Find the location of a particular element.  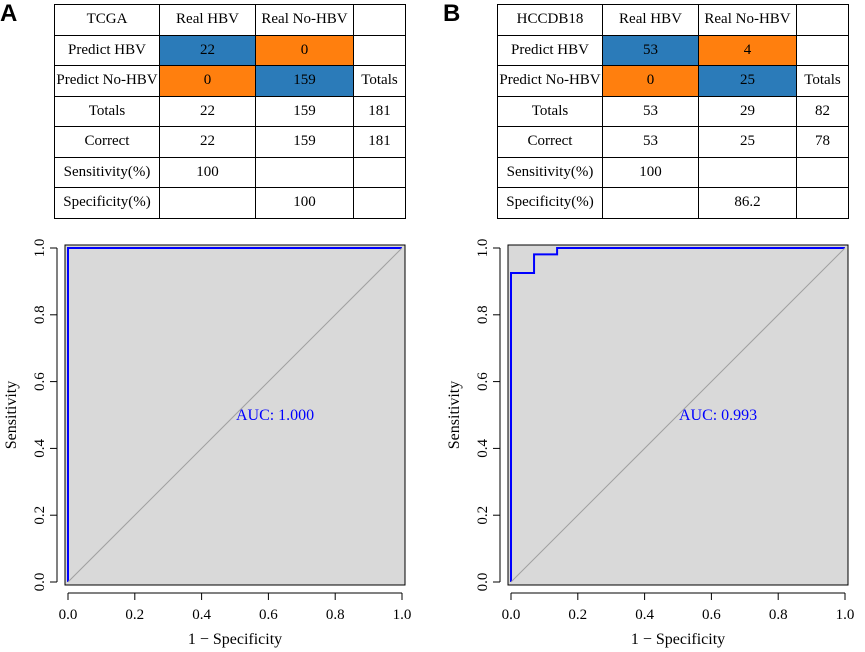

panel-letter: B is located at coordinates (452, 13).